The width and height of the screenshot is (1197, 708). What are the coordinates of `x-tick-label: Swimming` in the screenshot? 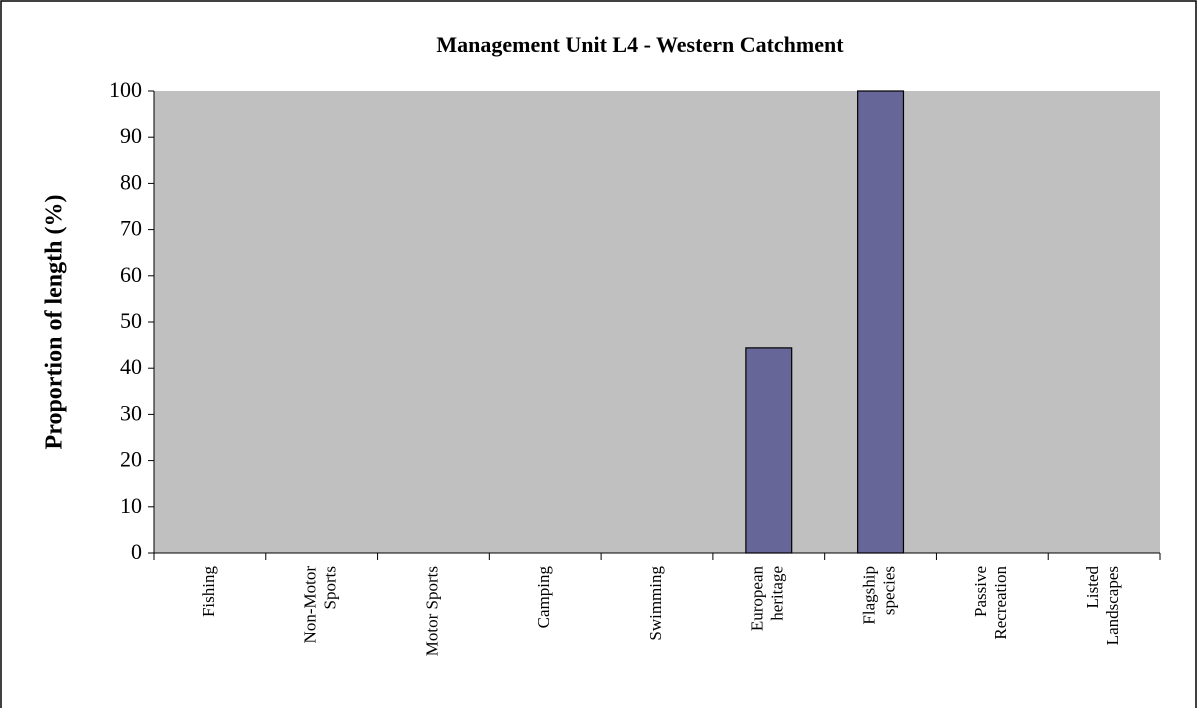 It's located at (655, 603).